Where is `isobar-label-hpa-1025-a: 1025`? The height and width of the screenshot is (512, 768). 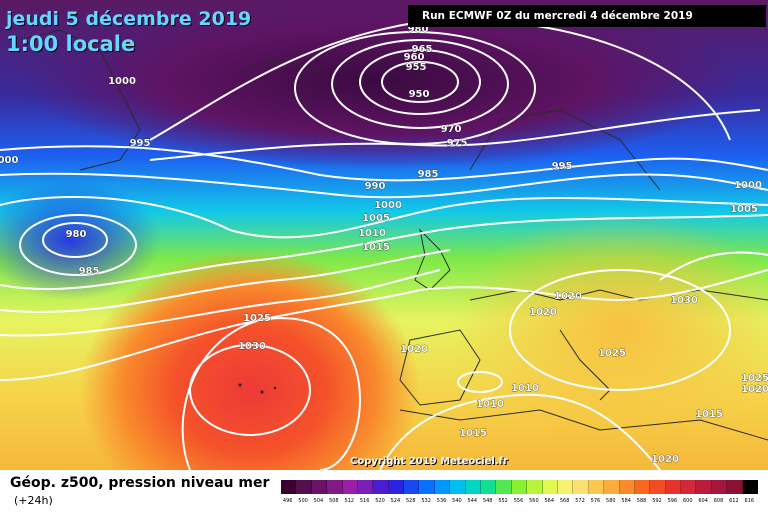 isobar-label-hpa-1025-a: 1025 is located at coordinates (257, 318).